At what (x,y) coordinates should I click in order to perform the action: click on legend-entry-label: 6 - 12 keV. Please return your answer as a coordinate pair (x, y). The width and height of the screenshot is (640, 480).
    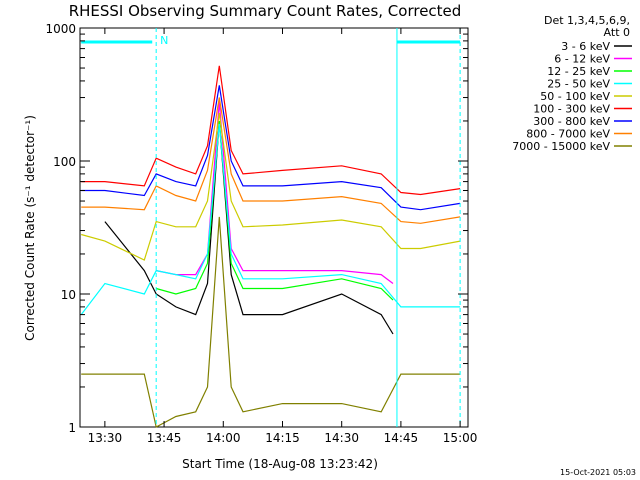
    Looking at the image, I should click on (582, 59).